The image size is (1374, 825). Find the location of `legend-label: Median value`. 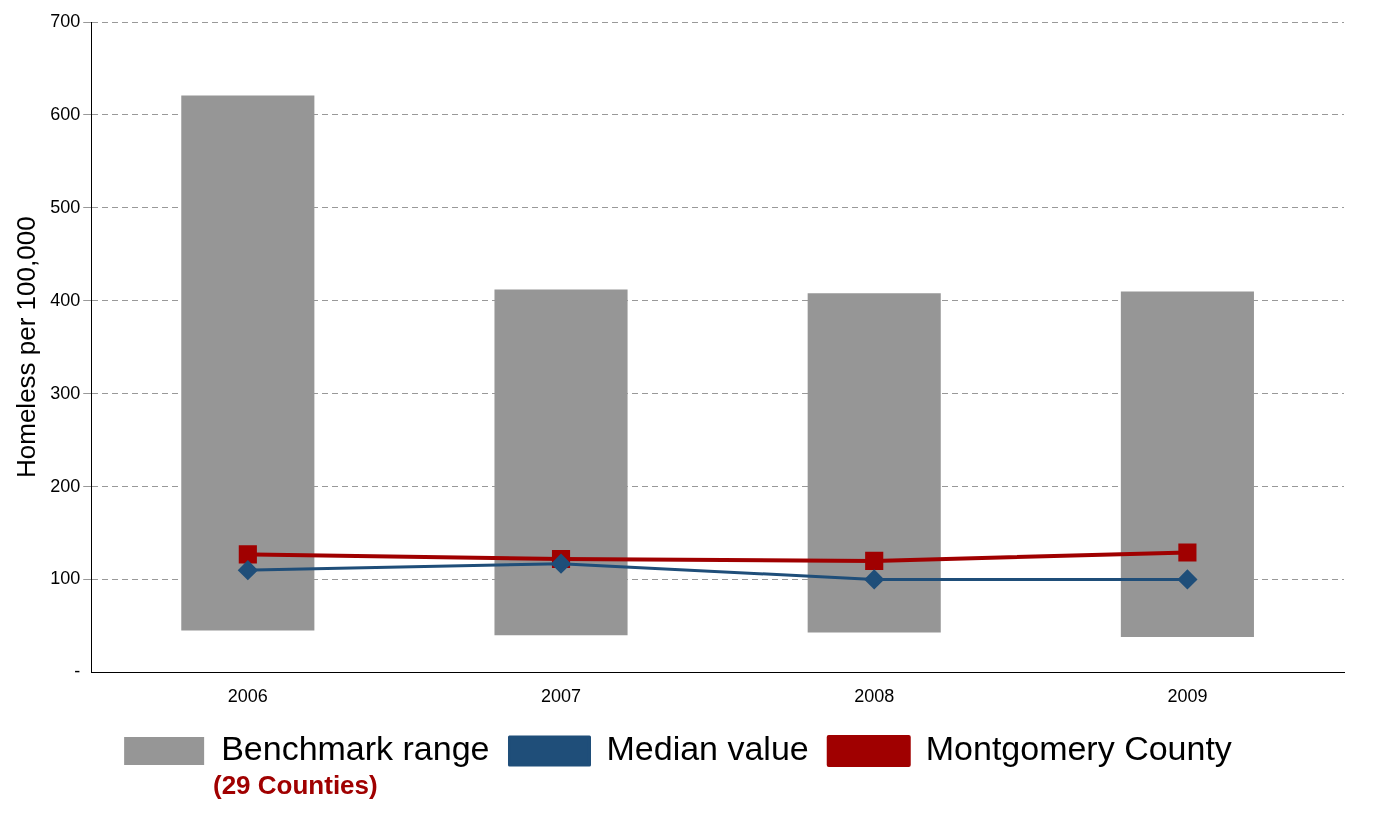

legend-label: Median value is located at coordinates (707, 748).